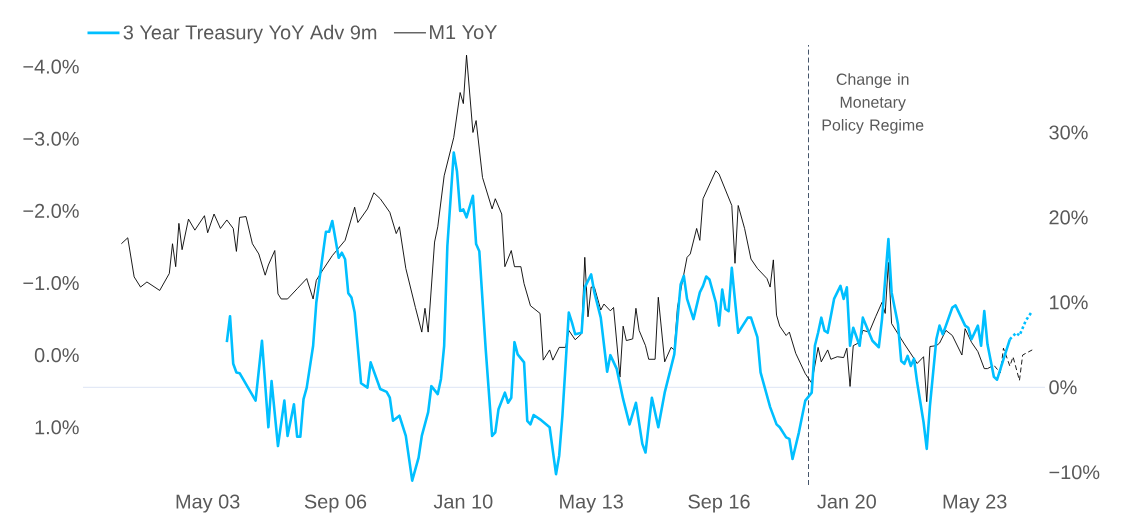 The image size is (1135, 514). I want to click on x-tick-label: May 03, so click(208, 503).